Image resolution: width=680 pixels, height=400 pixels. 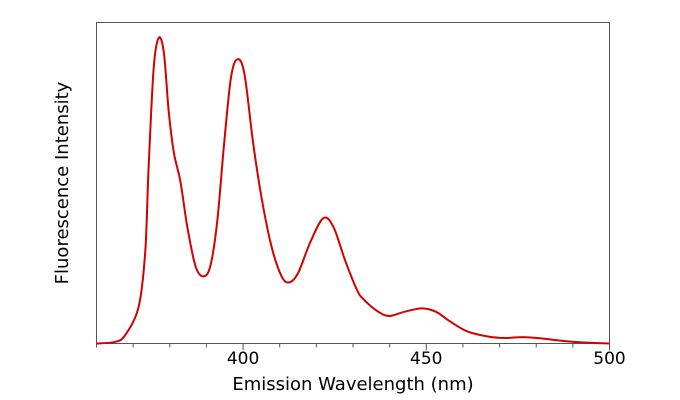 I want to click on x-tick-label-450: 450, so click(x=426, y=359).